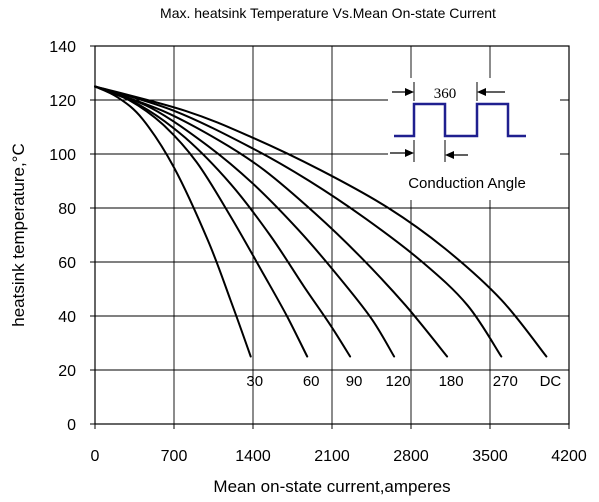 This screenshot has width=599, height=502. What do you see at coordinates (95, 456) in the screenshot?
I see `x-tick-label: 0` at bounding box center [95, 456].